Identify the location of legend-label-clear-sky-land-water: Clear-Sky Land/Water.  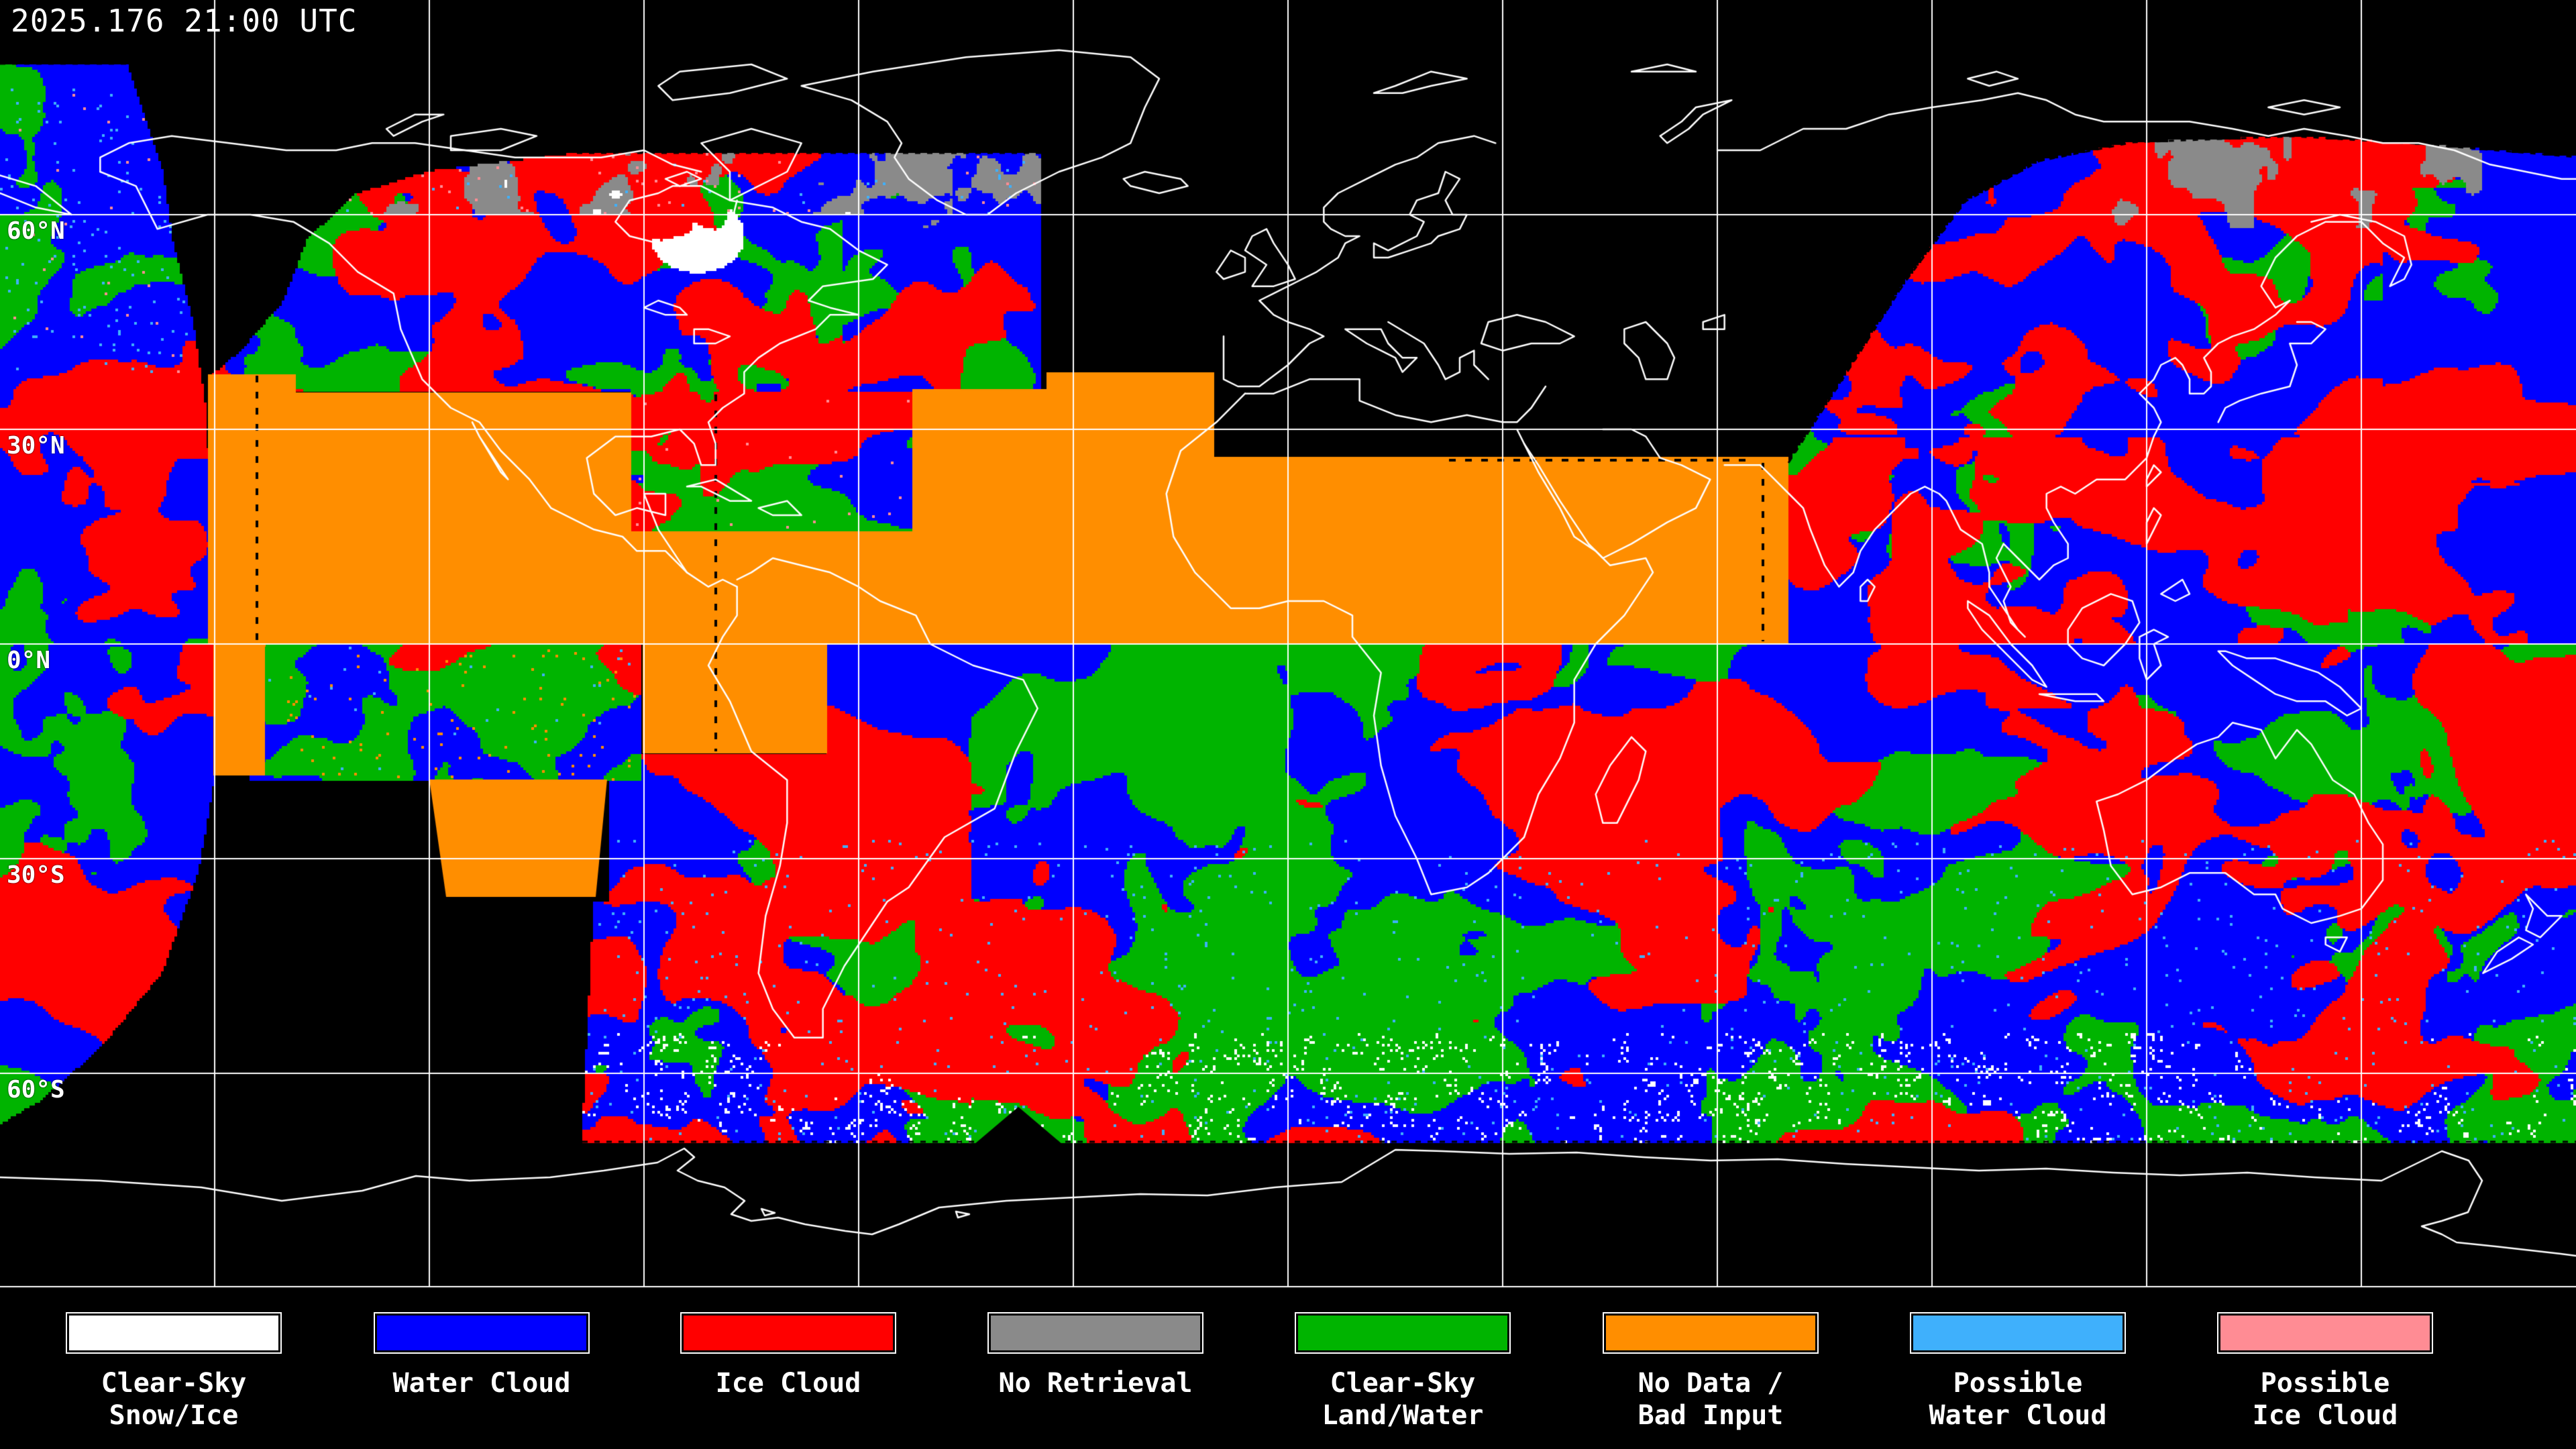
(1403, 1399).